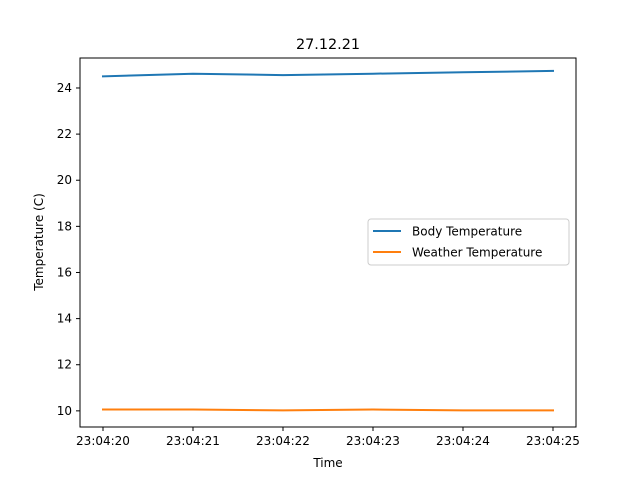 Image resolution: width=640 pixels, height=480 pixels. I want to click on legend-box, so click(468, 242).